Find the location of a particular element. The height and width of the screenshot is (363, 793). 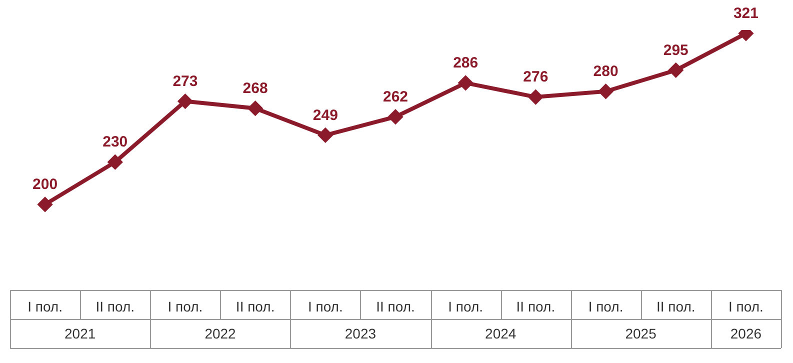

data-label: 230 is located at coordinates (115, 142).